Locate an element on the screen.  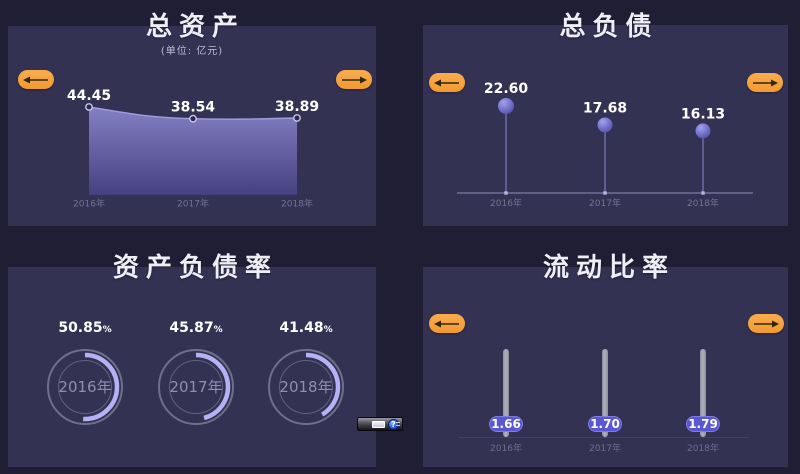
value-label: 38.89 is located at coordinates (297, 107).